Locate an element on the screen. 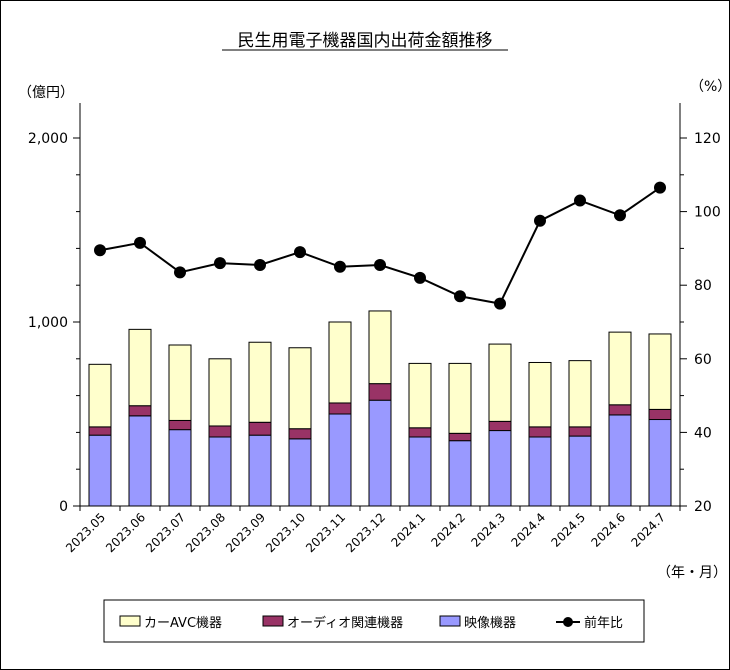 This screenshot has height=670, width=730. x-axis-tick-label: 2023.10 is located at coordinates (285, 532).